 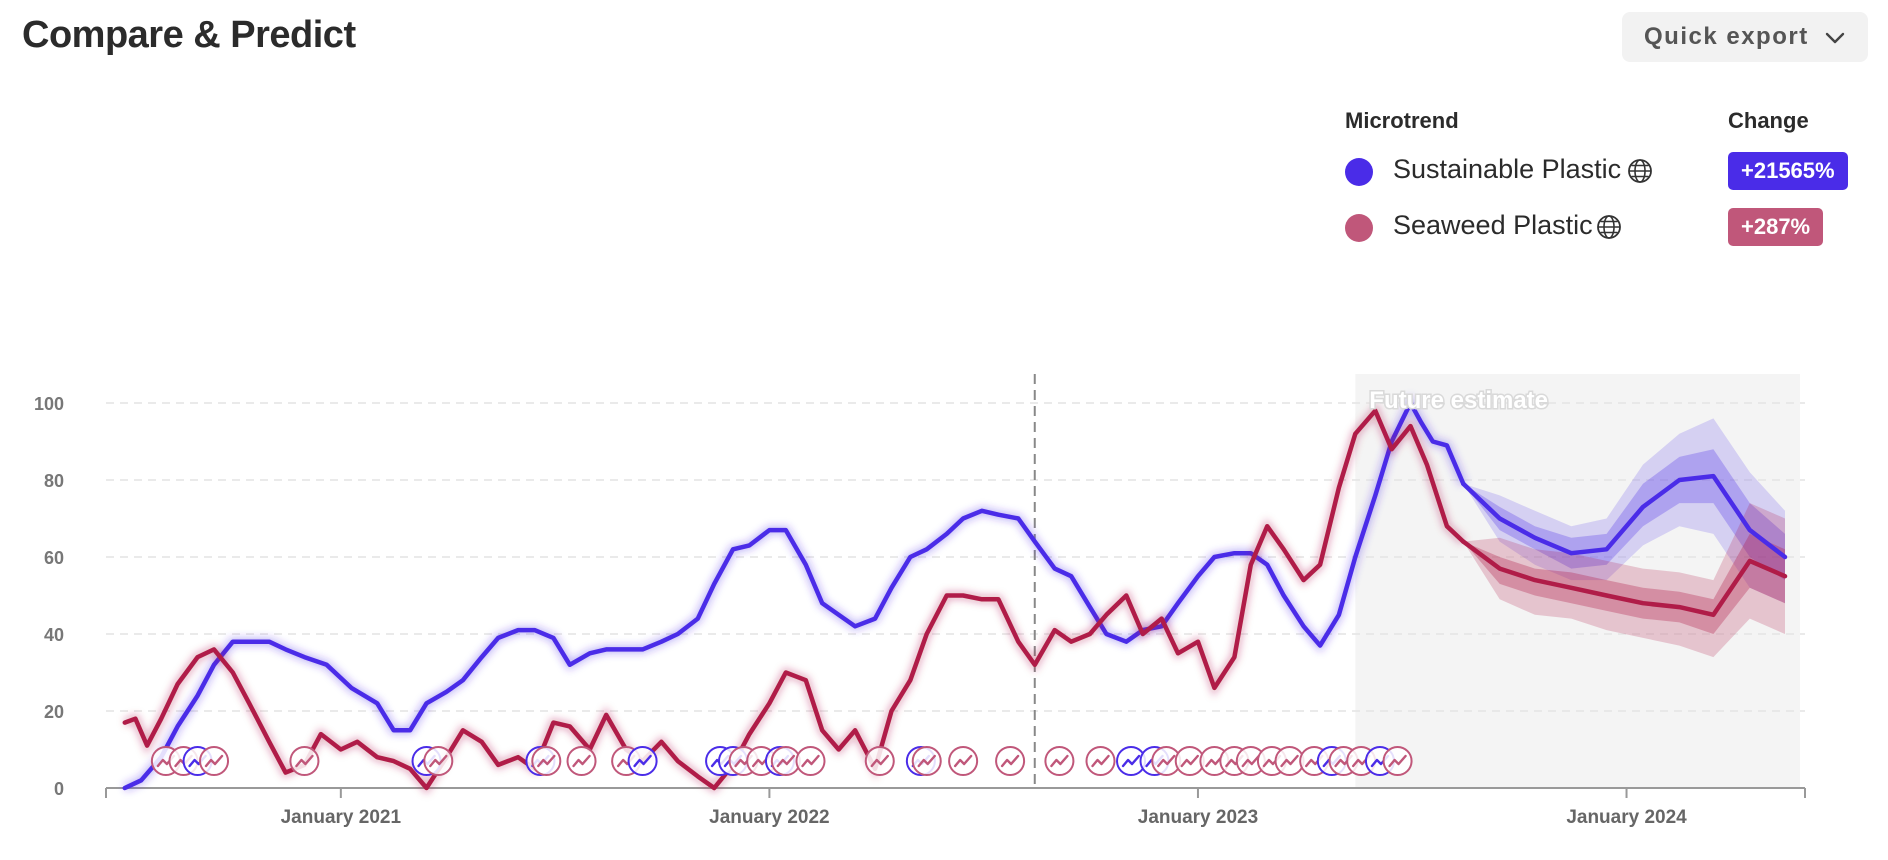 What do you see at coordinates (54, 558) in the screenshot?
I see `y-tick-label: 60` at bounding box center [54, 558].